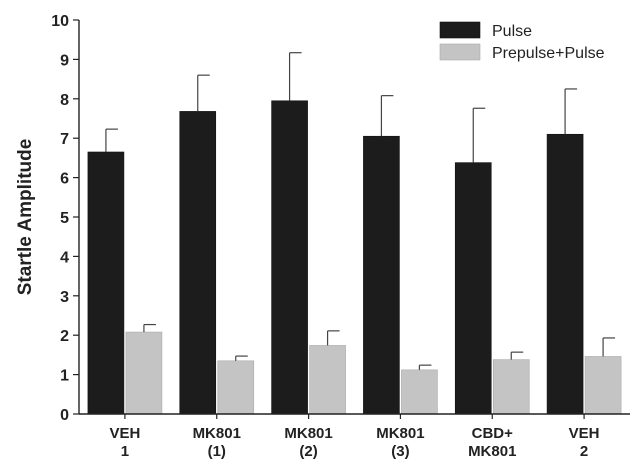  What do you see at coordinates (64, 415) in the screenshot?
I see `y-tick-label: 0` at bounding box center [64, 415].